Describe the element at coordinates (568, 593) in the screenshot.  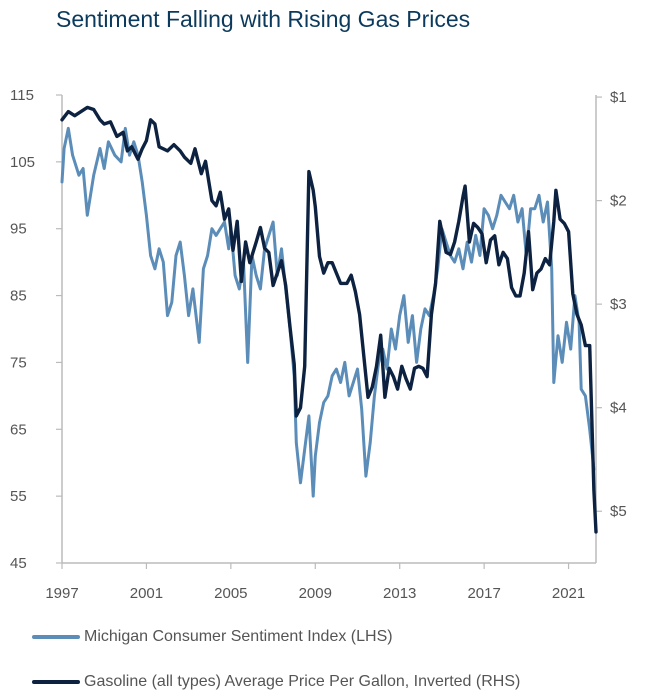
I see `x-tick-label: 2021` at that location.